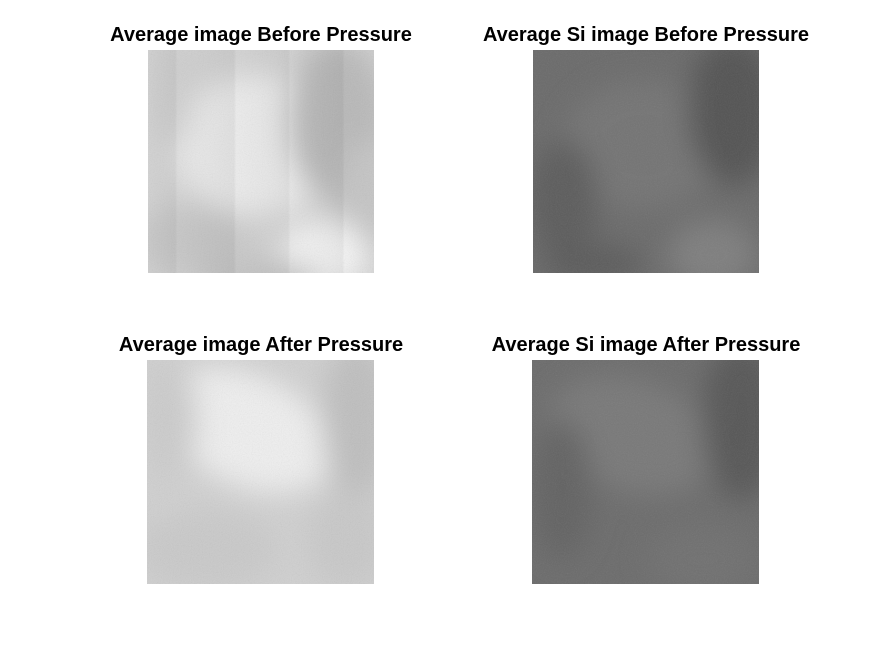 The image size is (875, 656). Describe the element at coordinates (261, 161) in the screenshot. I see `image-avg-before` at that location.